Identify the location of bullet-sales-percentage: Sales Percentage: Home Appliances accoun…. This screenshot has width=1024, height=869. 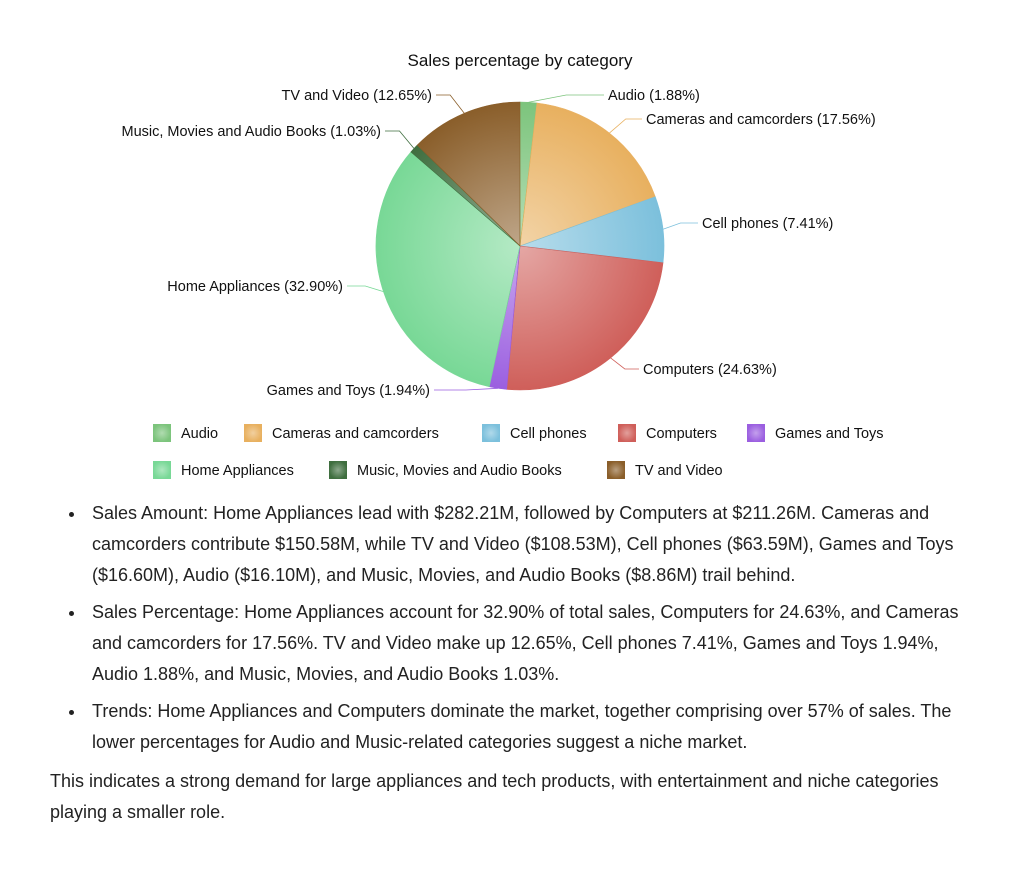
(533, 643).